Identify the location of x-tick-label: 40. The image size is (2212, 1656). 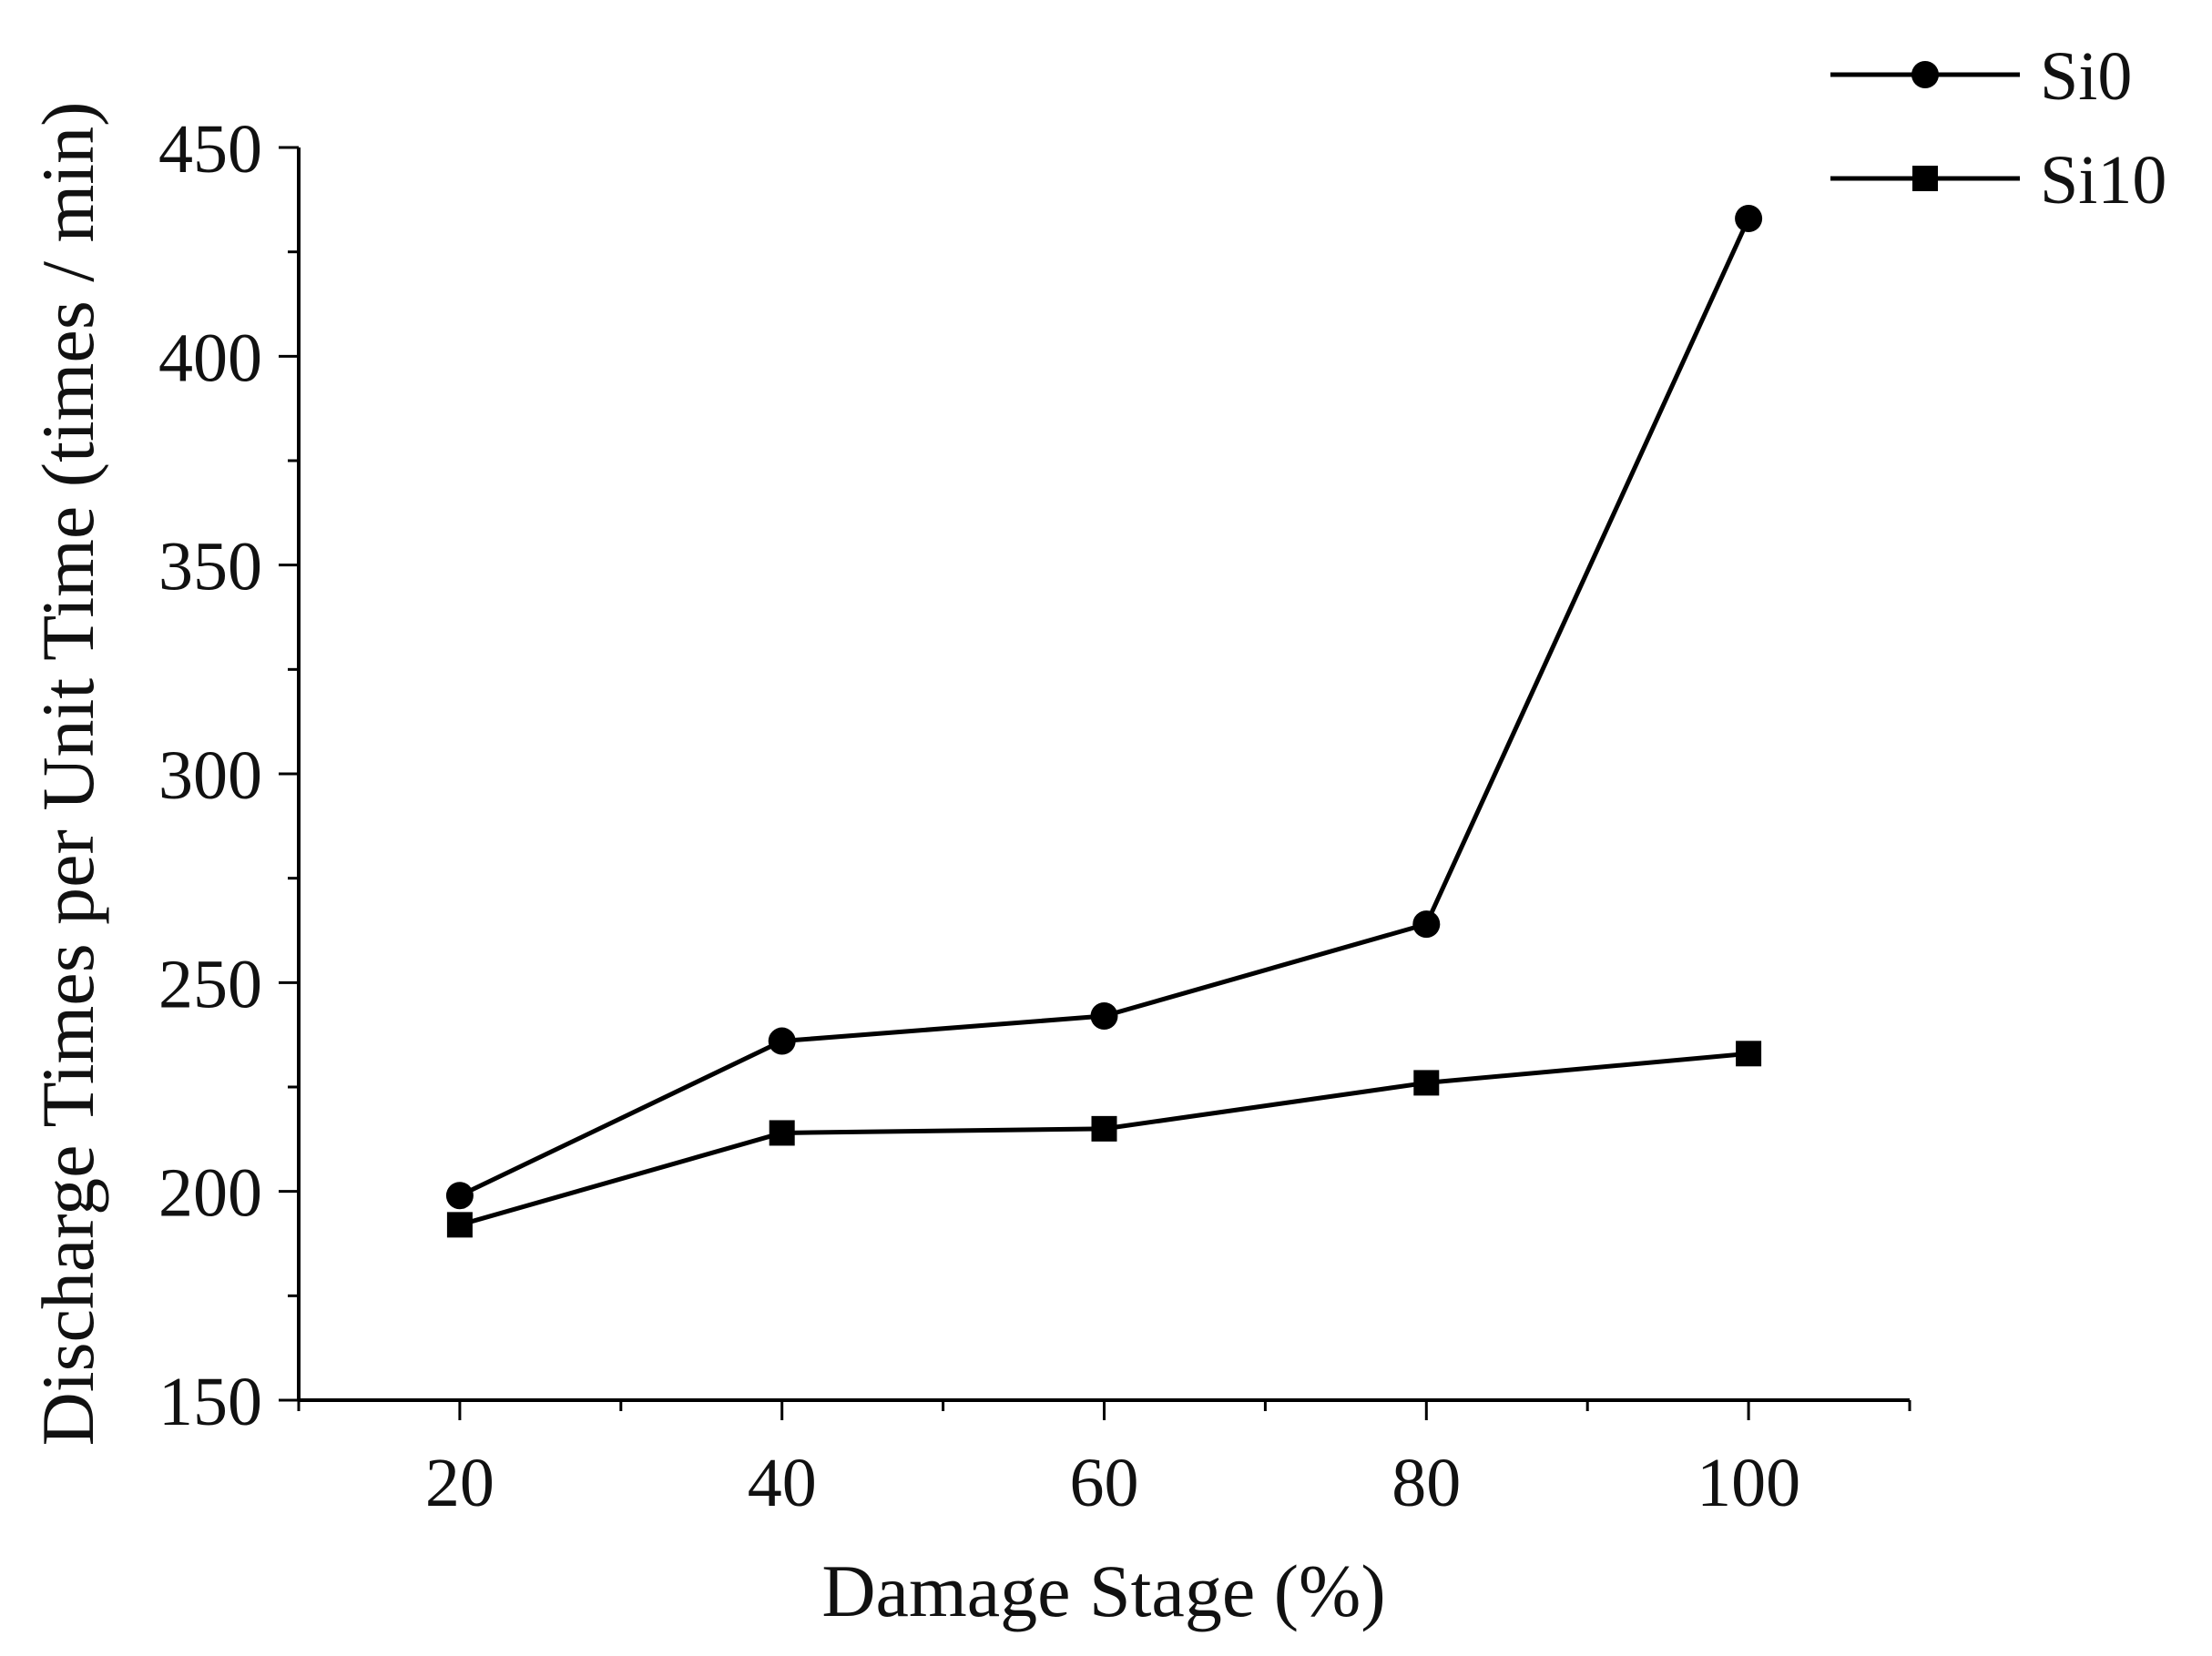
(783, 1483).